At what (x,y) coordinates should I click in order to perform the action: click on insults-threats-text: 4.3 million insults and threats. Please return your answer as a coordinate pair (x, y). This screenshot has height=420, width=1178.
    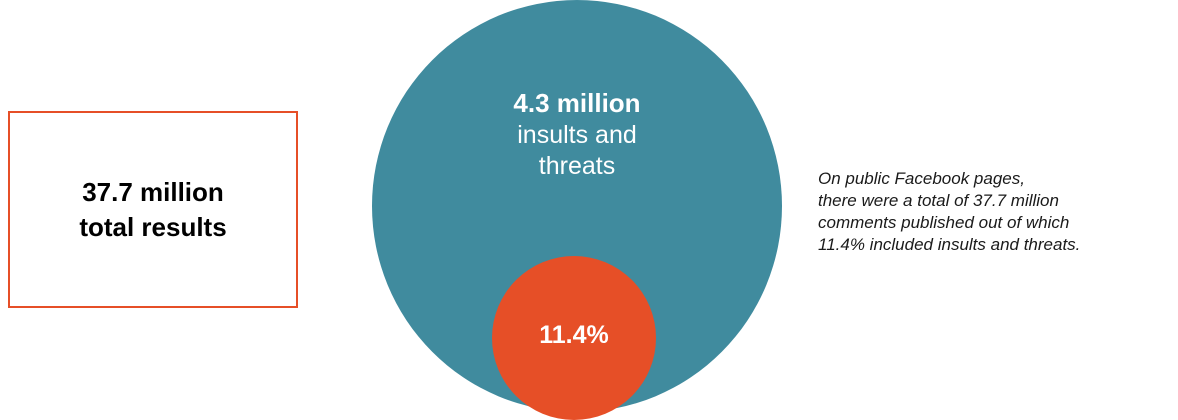
    Looking at the image, I should click on (577, 134).